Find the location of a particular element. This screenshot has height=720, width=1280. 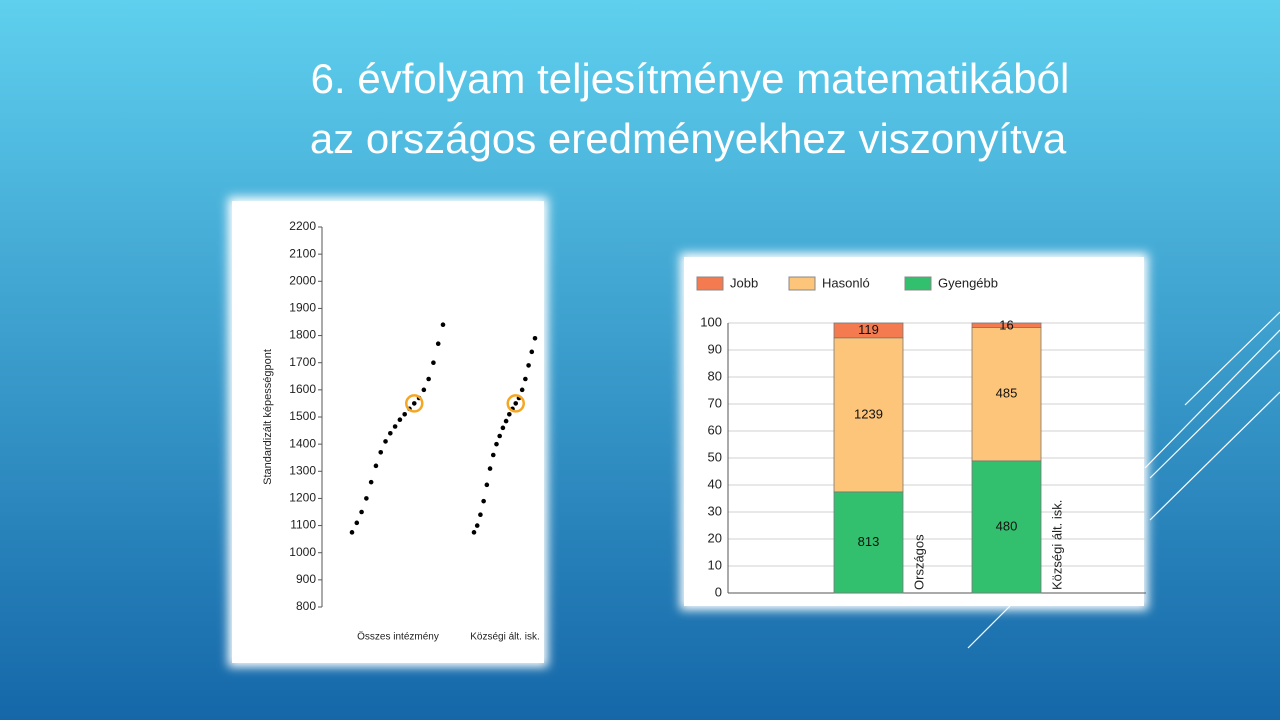

y-tick-label: 1600 is located at coordinates (302, 389).